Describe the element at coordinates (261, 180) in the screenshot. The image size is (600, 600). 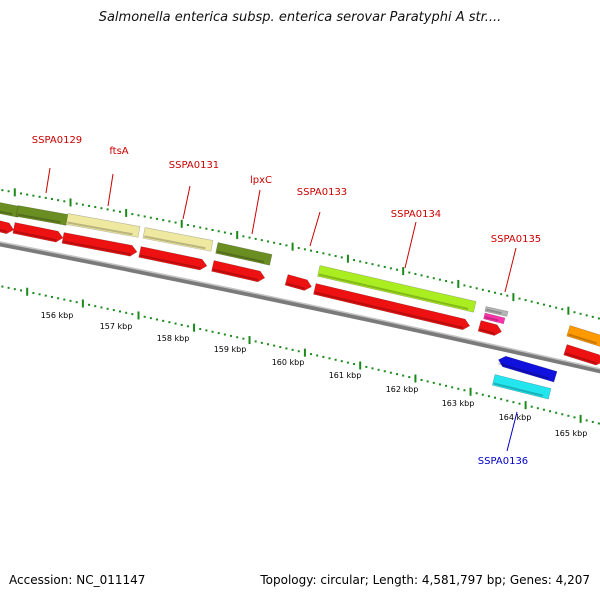
I see `gene-label-lpxc: lpxC` at that location.